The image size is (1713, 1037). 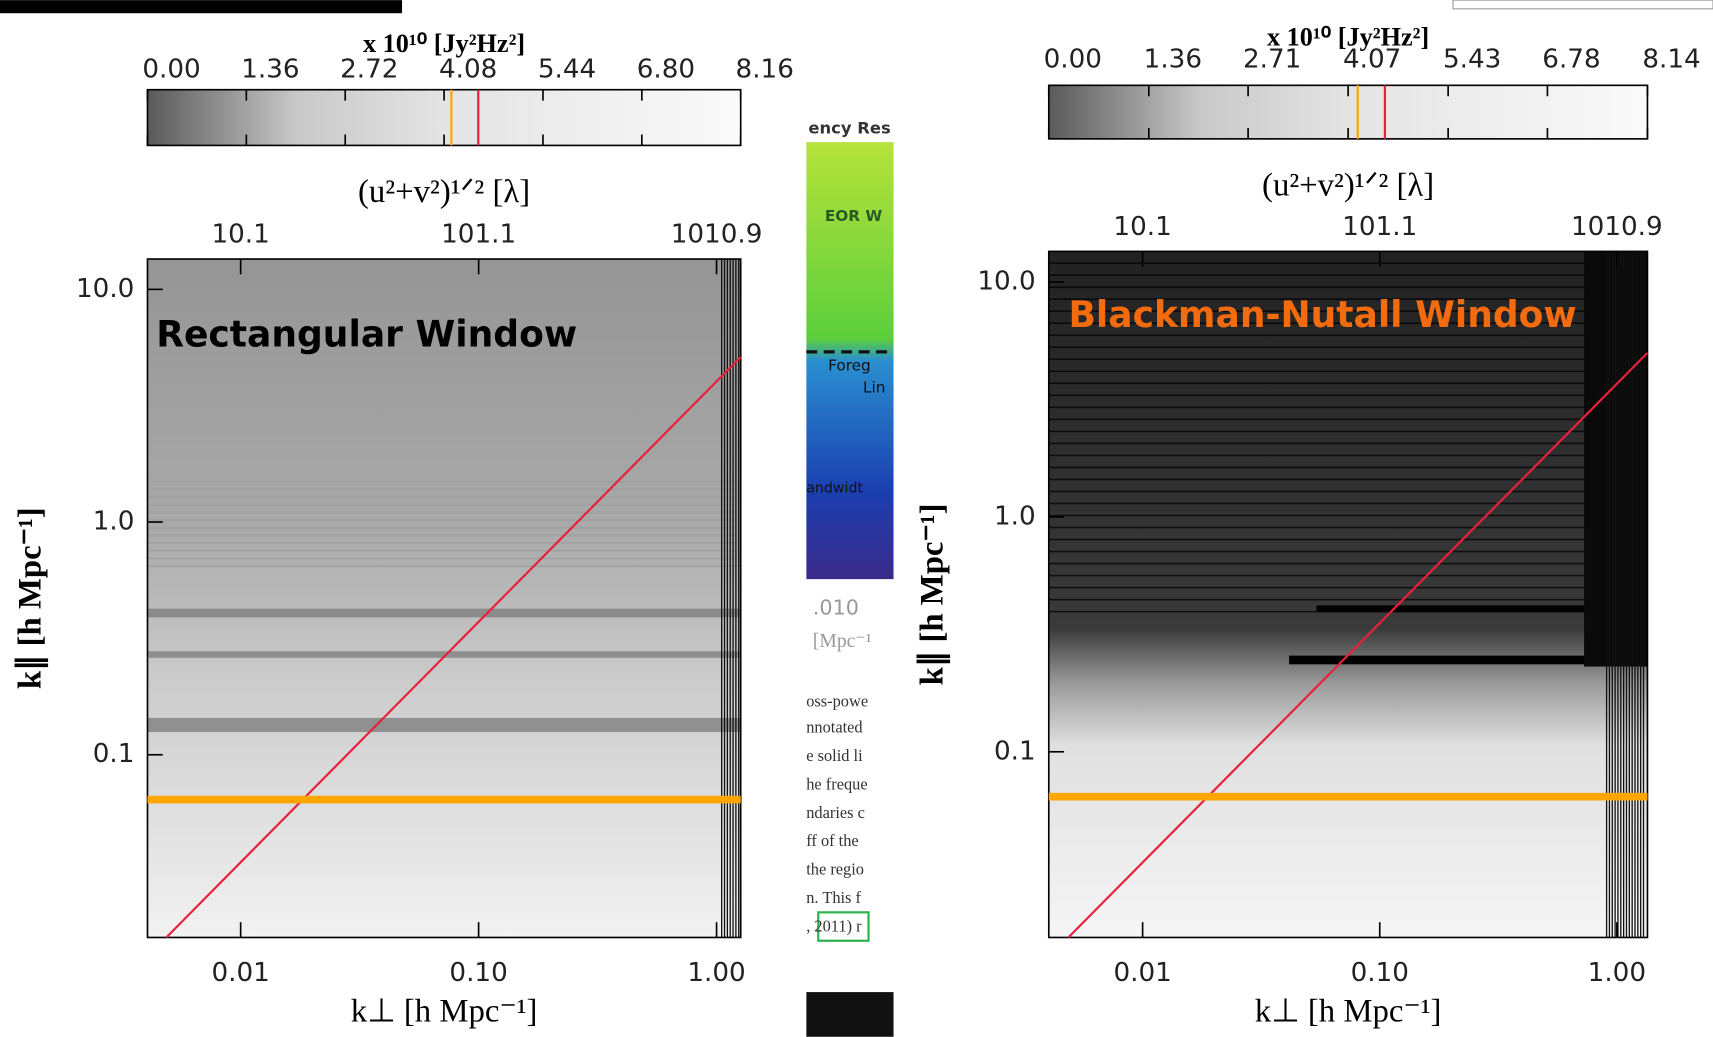 What do you see at coordinates (850, 1014) in the screenshot?
I see `excerpt-block` at bounding box center [850, 1014].